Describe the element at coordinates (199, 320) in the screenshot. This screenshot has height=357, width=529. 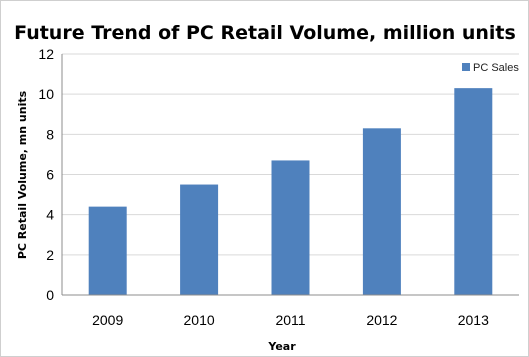
I see `x-tick-label: 2010` at that location.